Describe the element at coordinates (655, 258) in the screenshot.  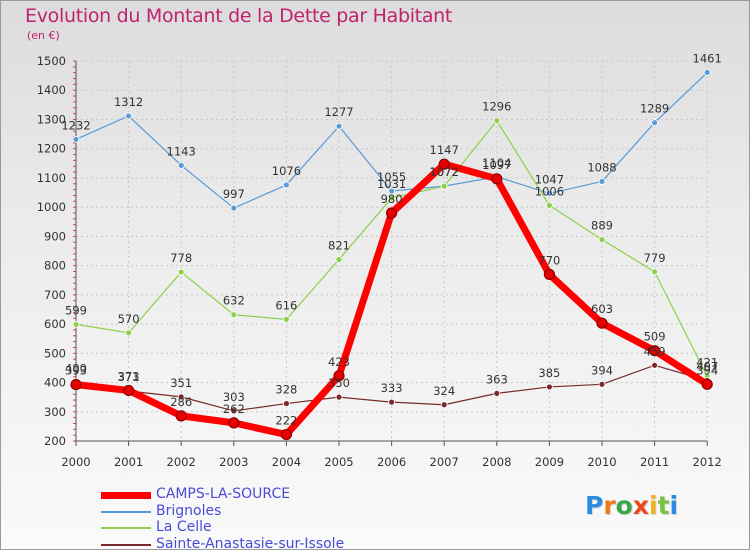
I see `data-label-la-celle: 779` at that location.